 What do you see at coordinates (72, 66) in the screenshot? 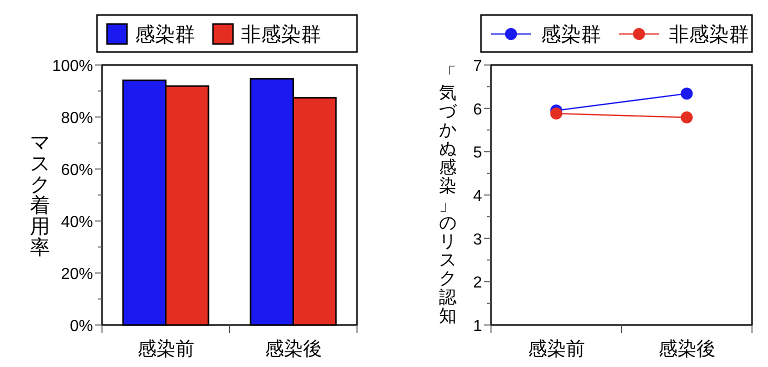
I see `y-tick-label: 100%` at bounding box center [72, 66].